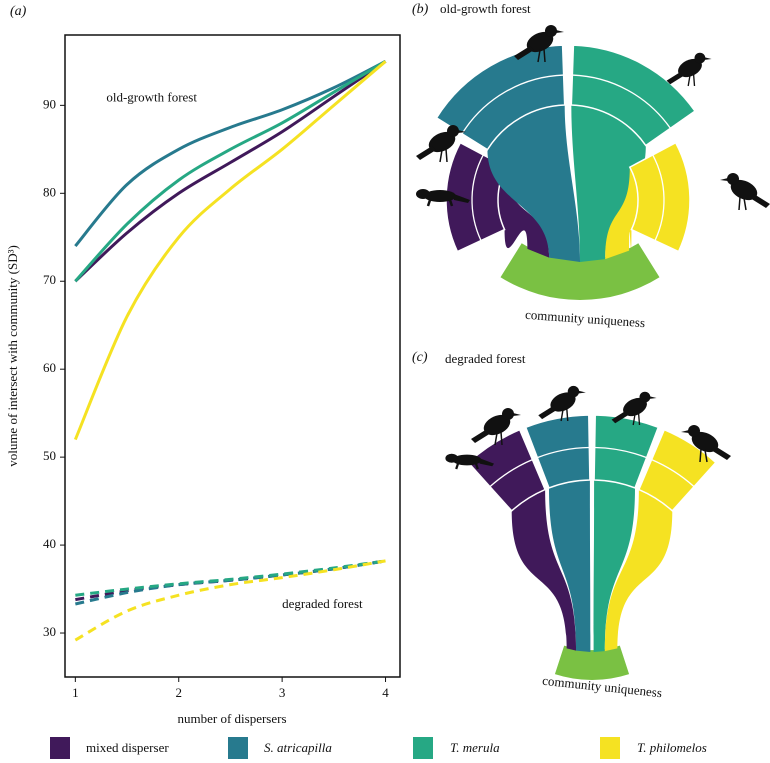 Image resolution: width=770 pixels, height=763 pixels. I want to click on diagram-title: degraded forest, so click(485, 358).